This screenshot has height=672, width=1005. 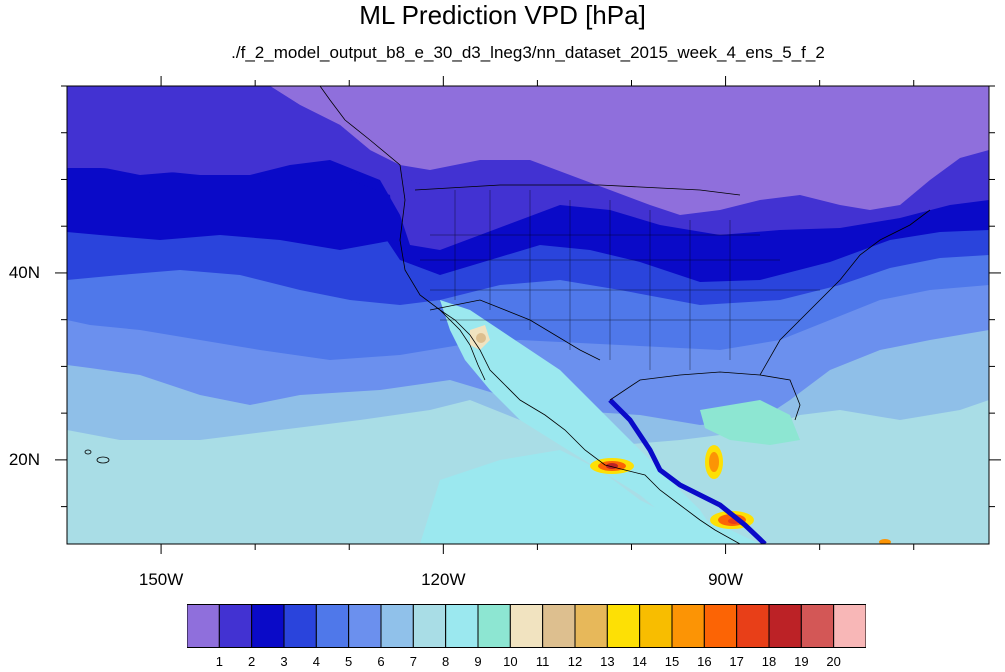 I want to click on colorbar-label: 19, so click(x=801, y=661).